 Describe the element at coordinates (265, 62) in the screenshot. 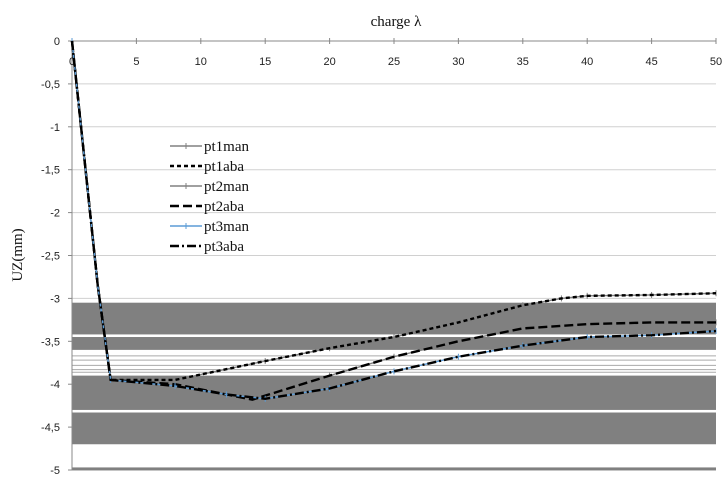

I see `x-tick-label-3: 15` at that location.